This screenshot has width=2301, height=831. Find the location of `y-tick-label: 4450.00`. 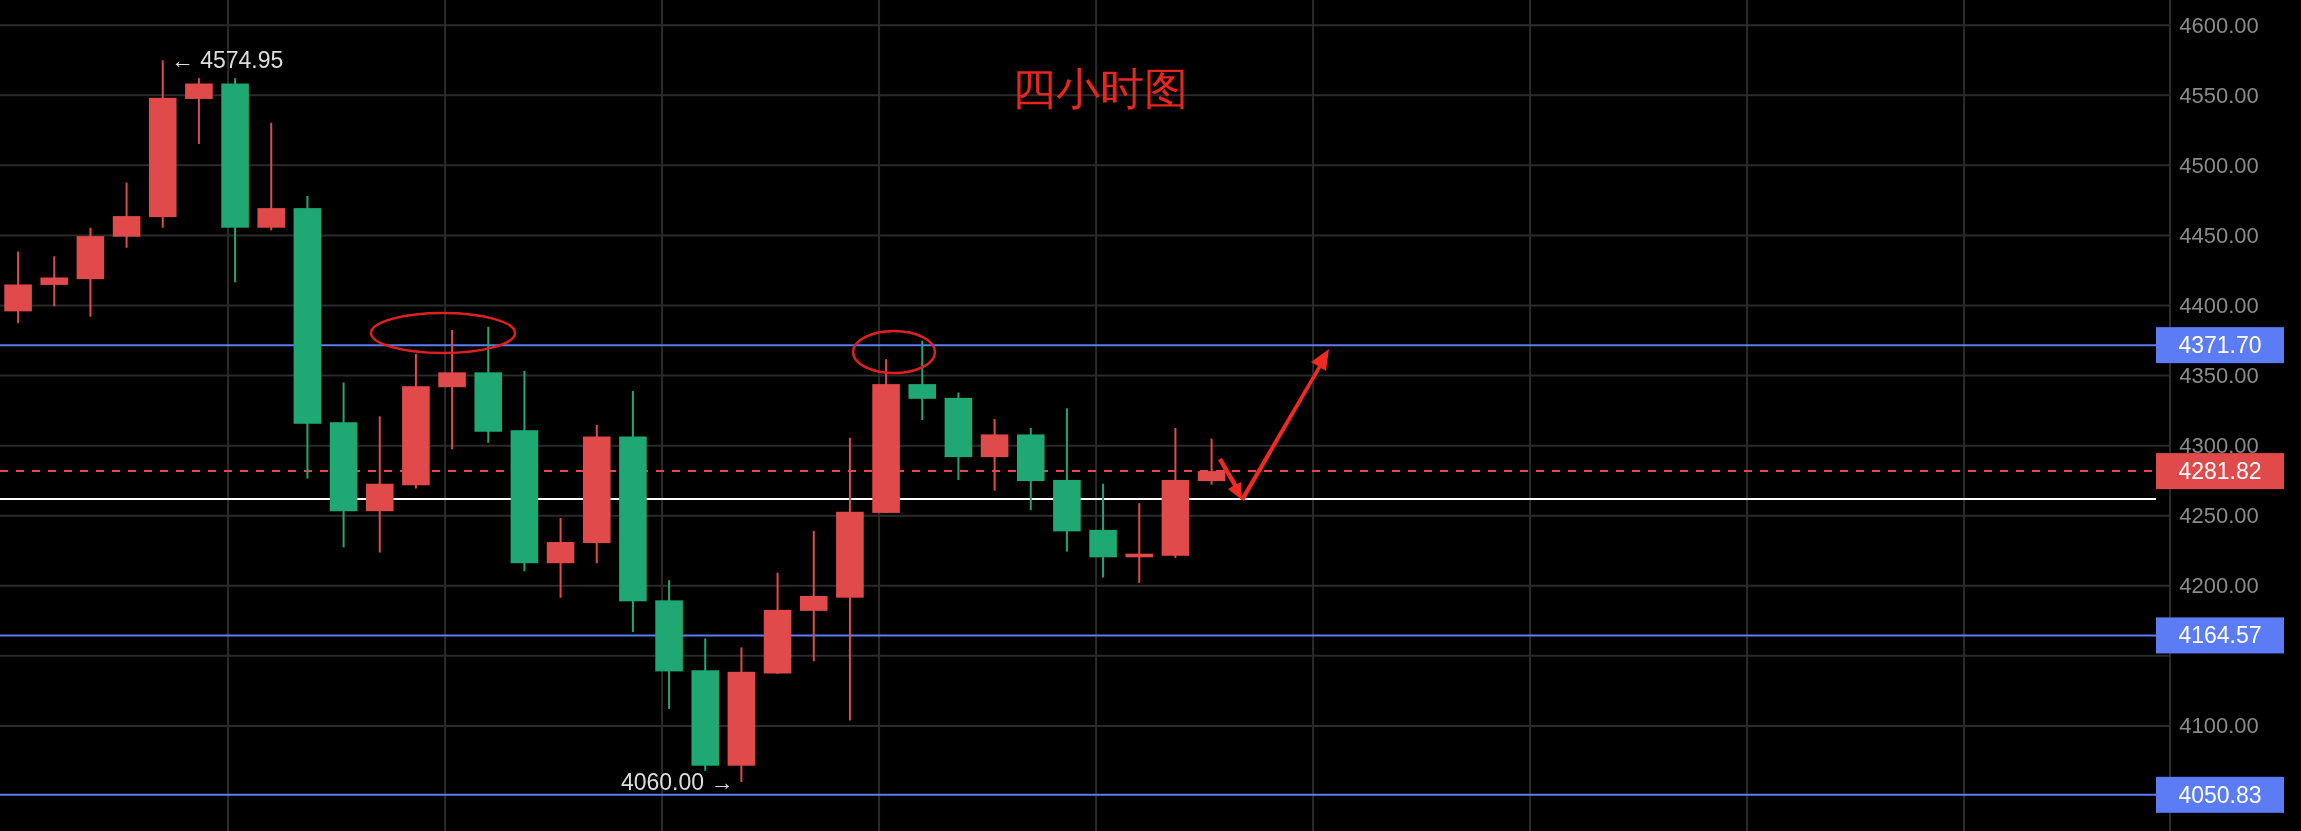

y-tick-label: 4450.00 is located at coordinates (2219, 235).